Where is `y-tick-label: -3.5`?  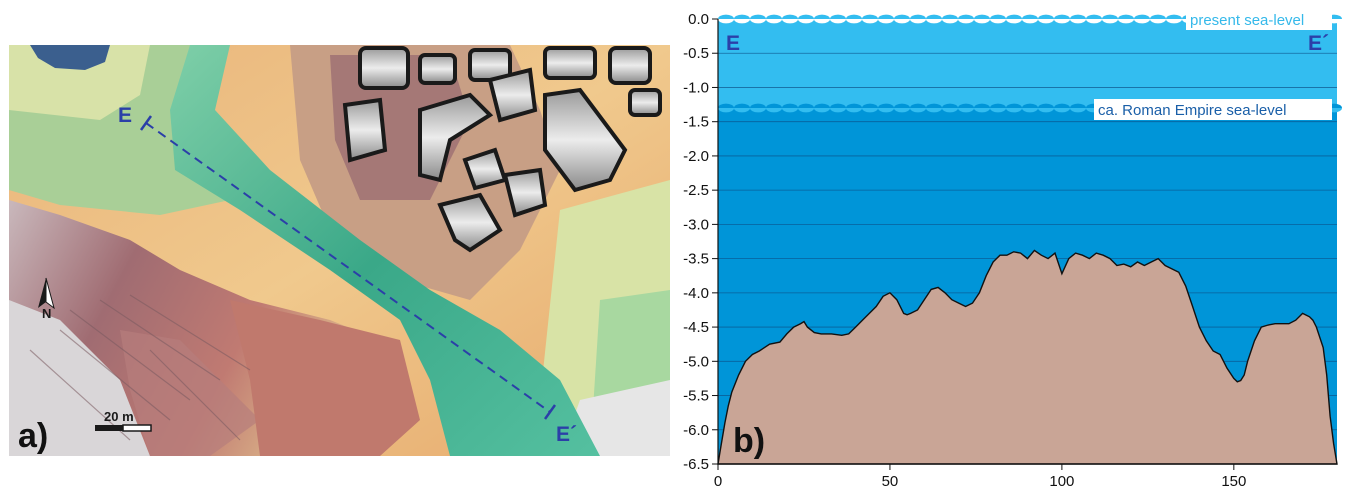
y-tick-label: -3.5 is located at coordinates (696, 259).